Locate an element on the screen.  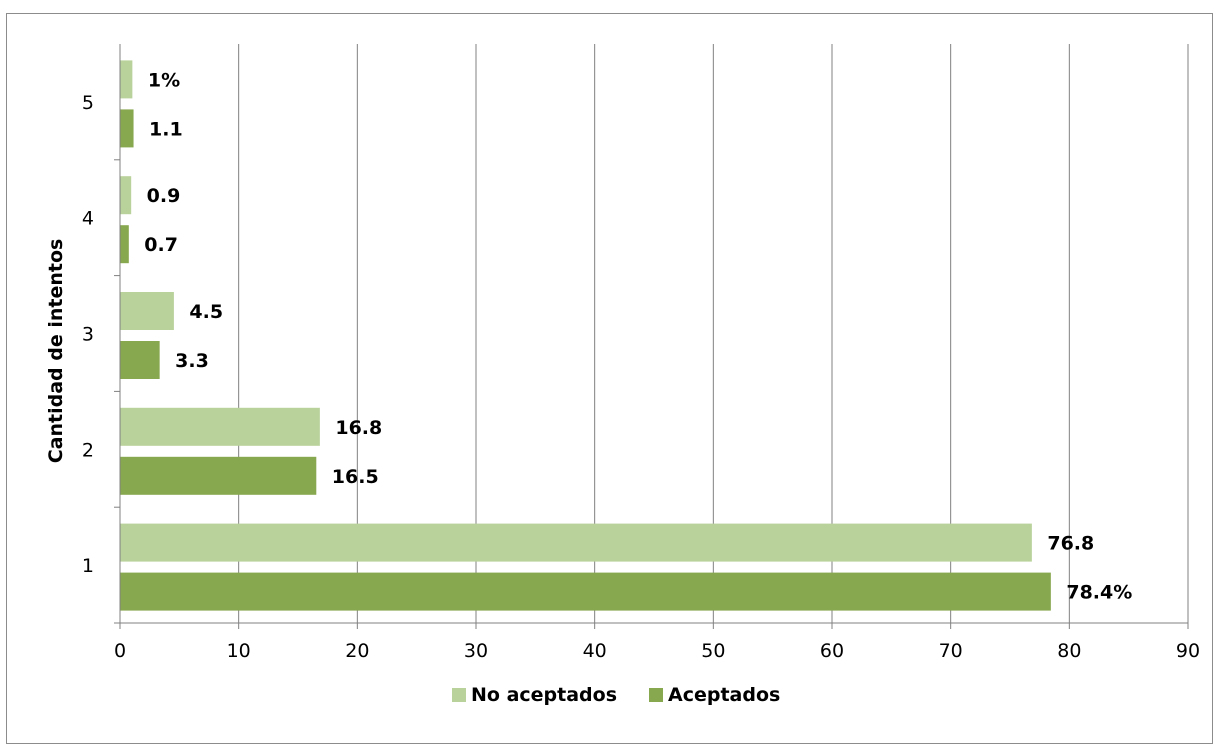
y-tick-label: 4 is located at coordinates (88, 219).